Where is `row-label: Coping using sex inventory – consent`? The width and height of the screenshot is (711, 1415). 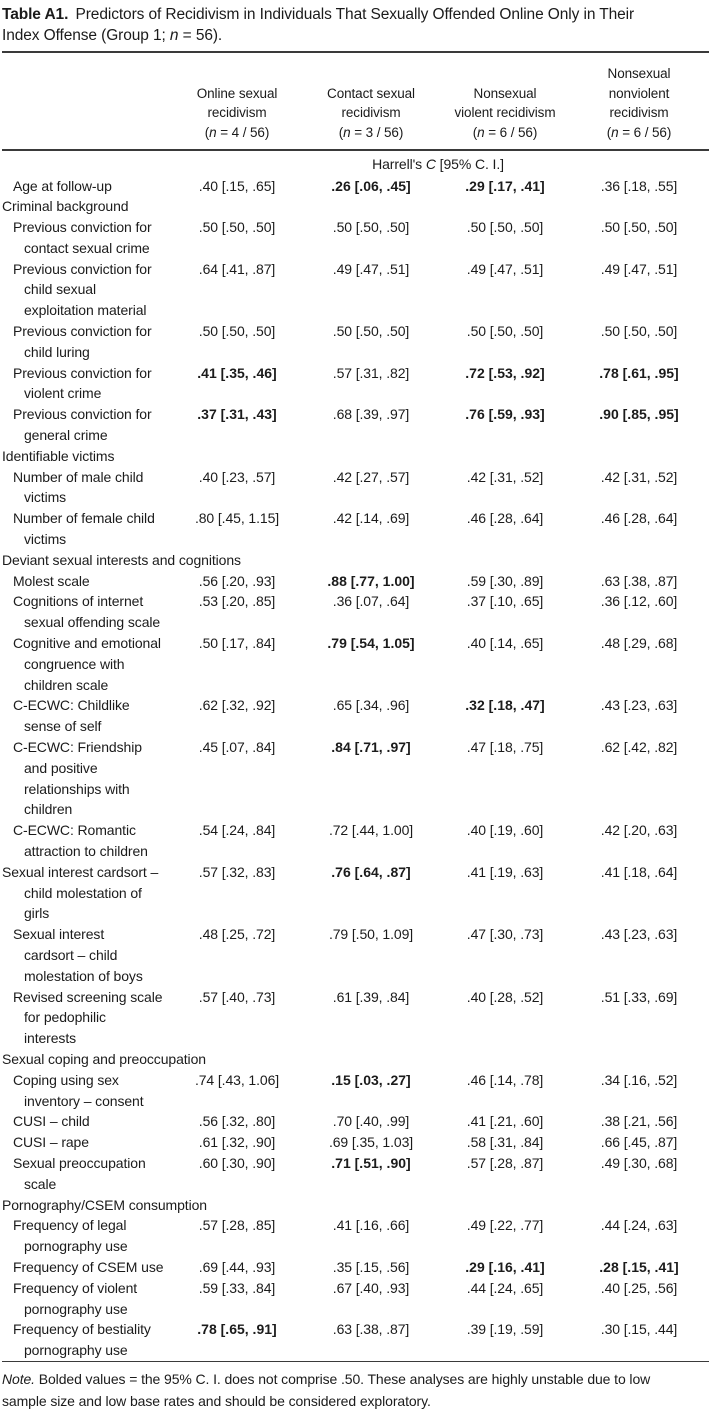 row-label: Coping using sex inventory – consent is located at coordinates (78, 1090).